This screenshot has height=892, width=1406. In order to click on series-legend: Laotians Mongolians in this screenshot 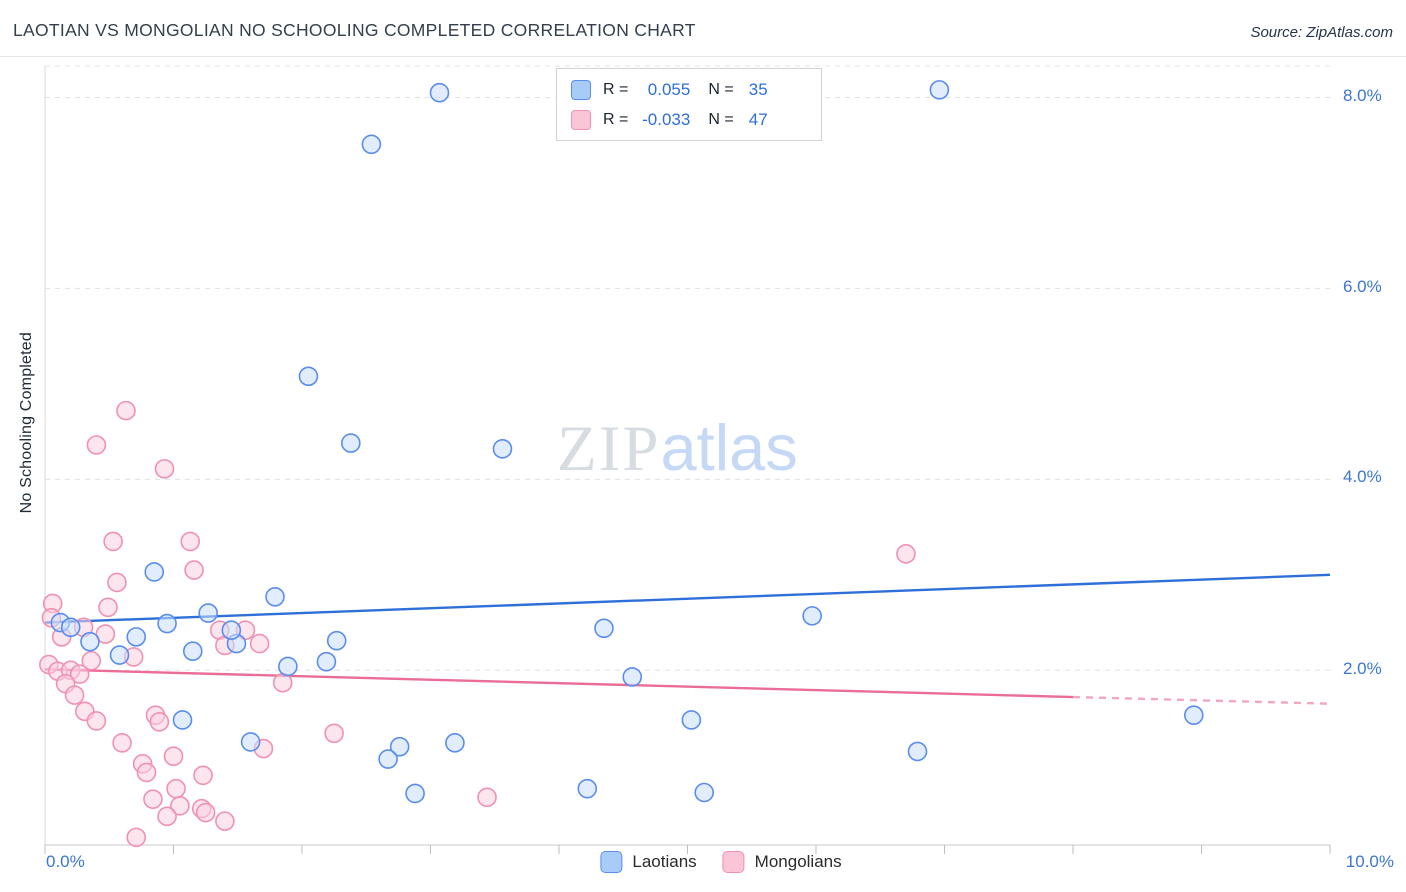, I will do `click(721, 862)`.